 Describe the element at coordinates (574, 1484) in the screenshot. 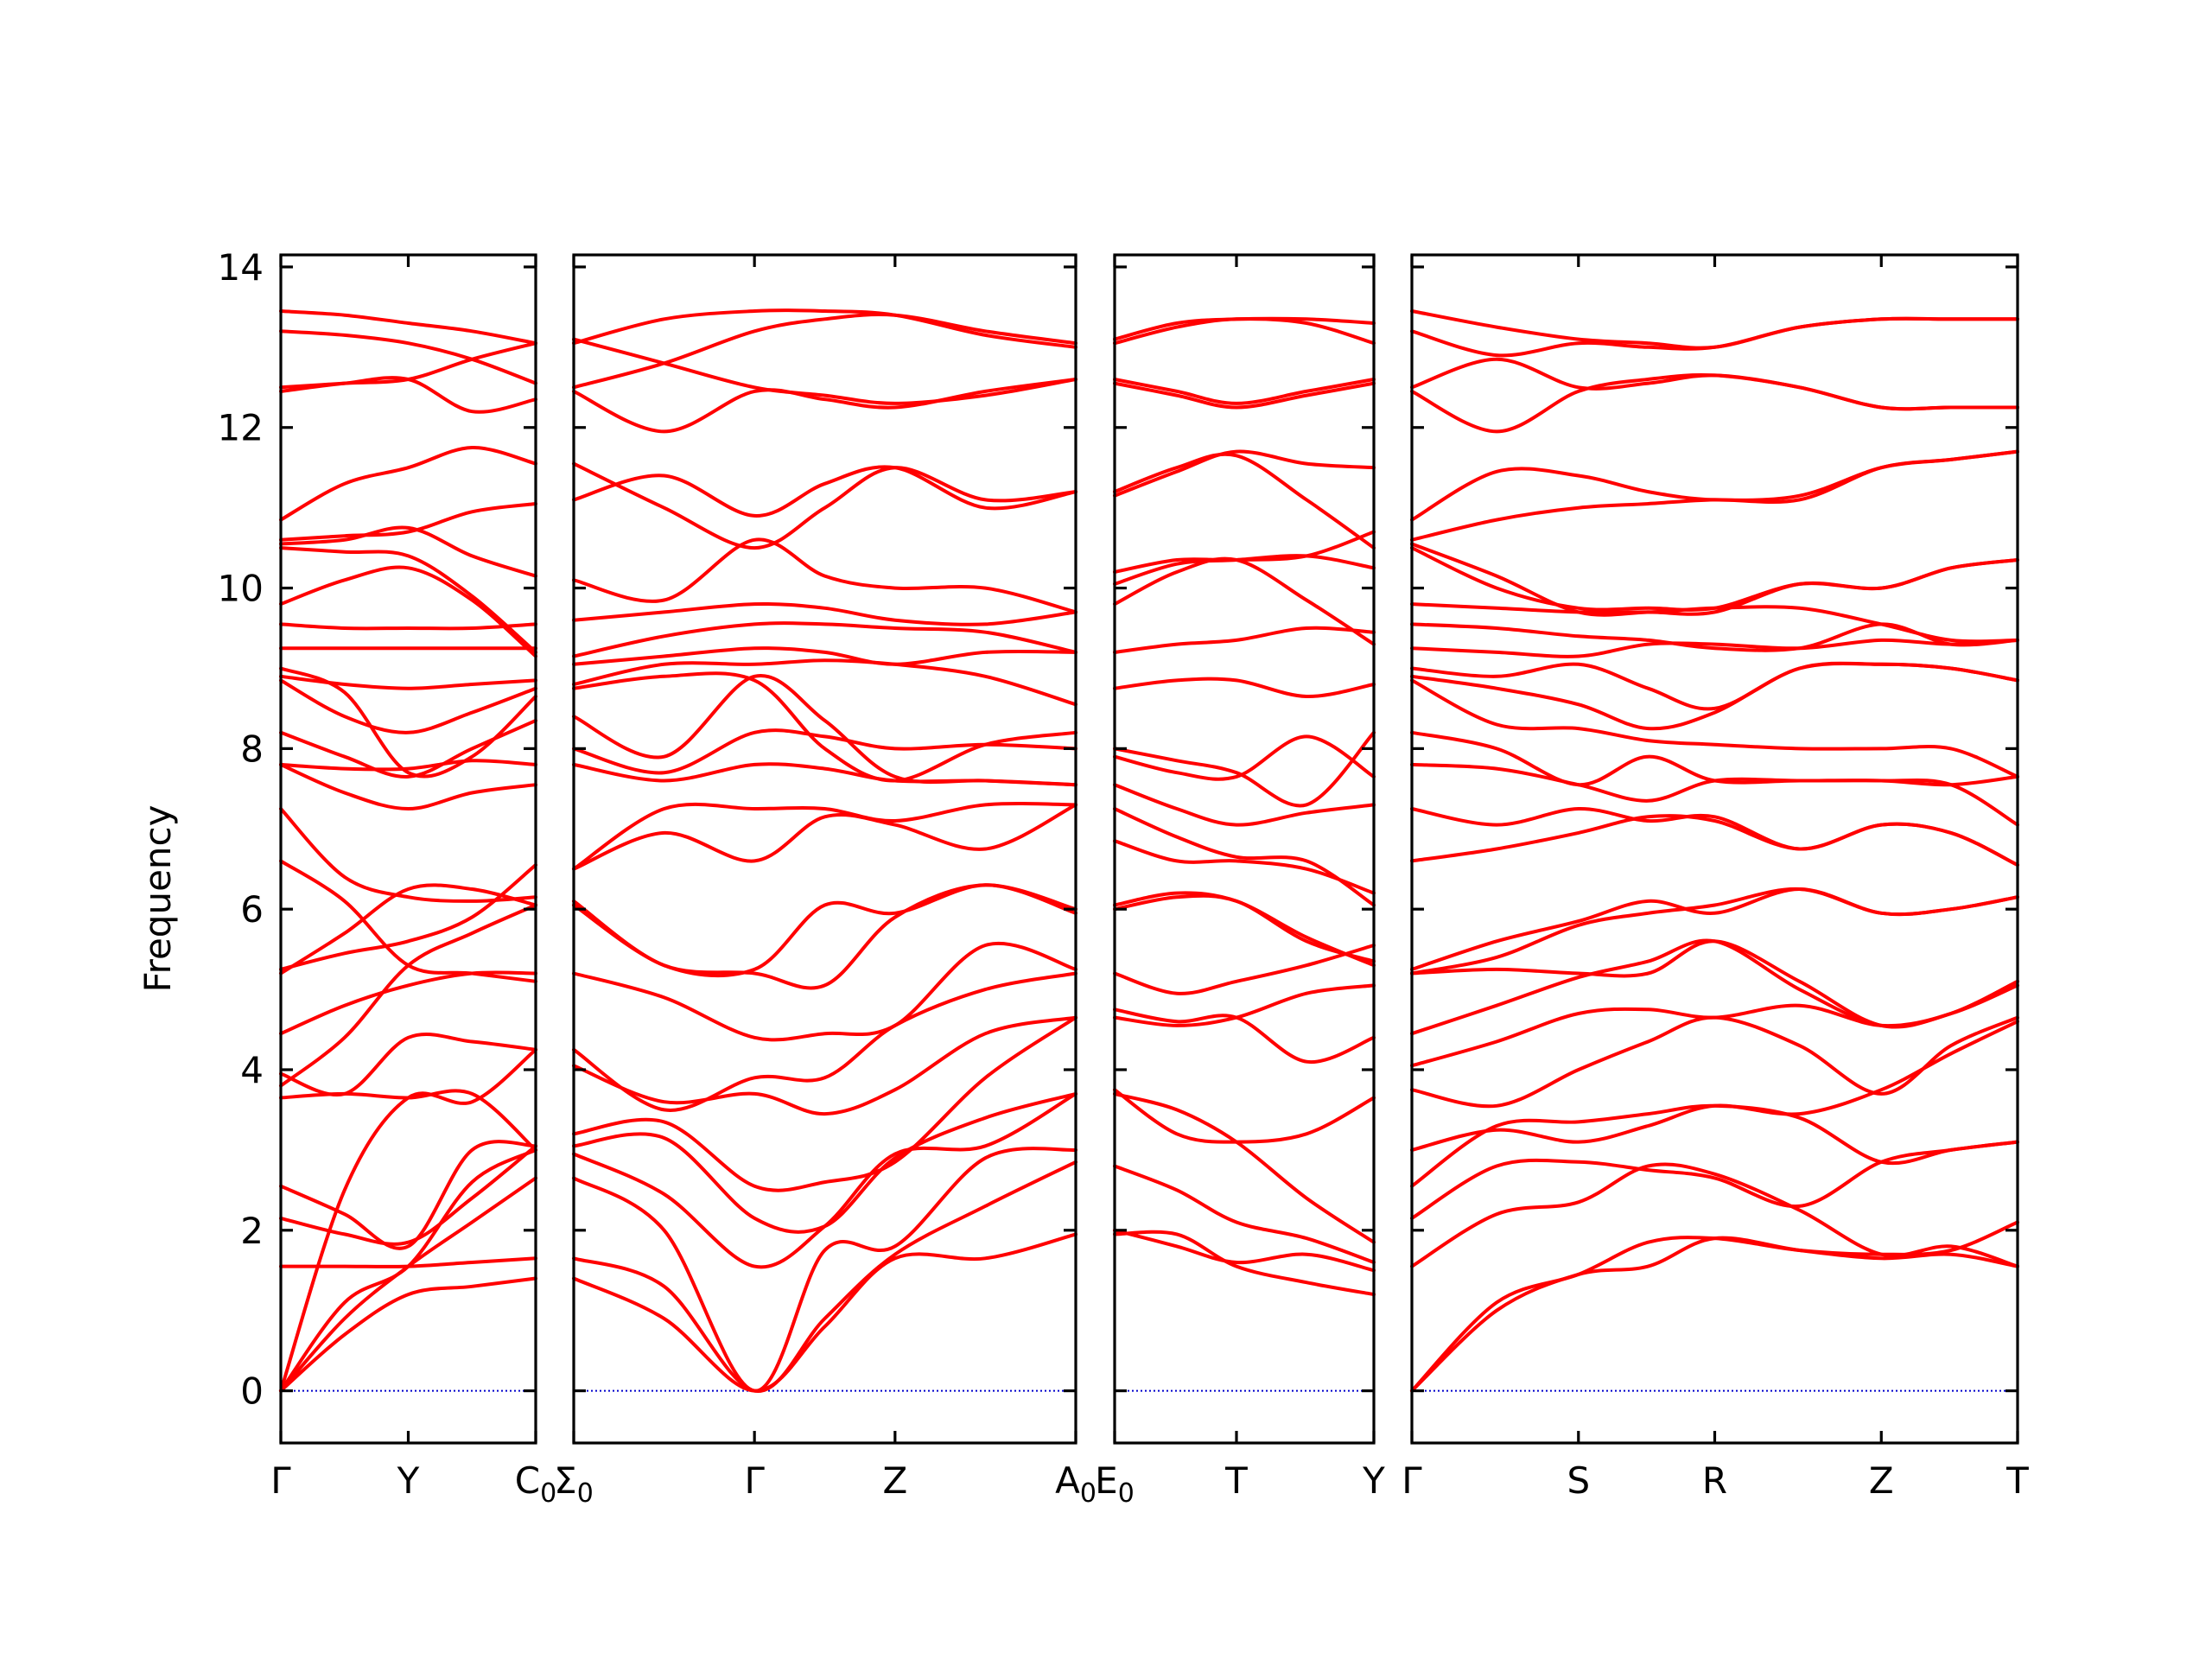

I see `x-tick-label: Σ0` at that location.